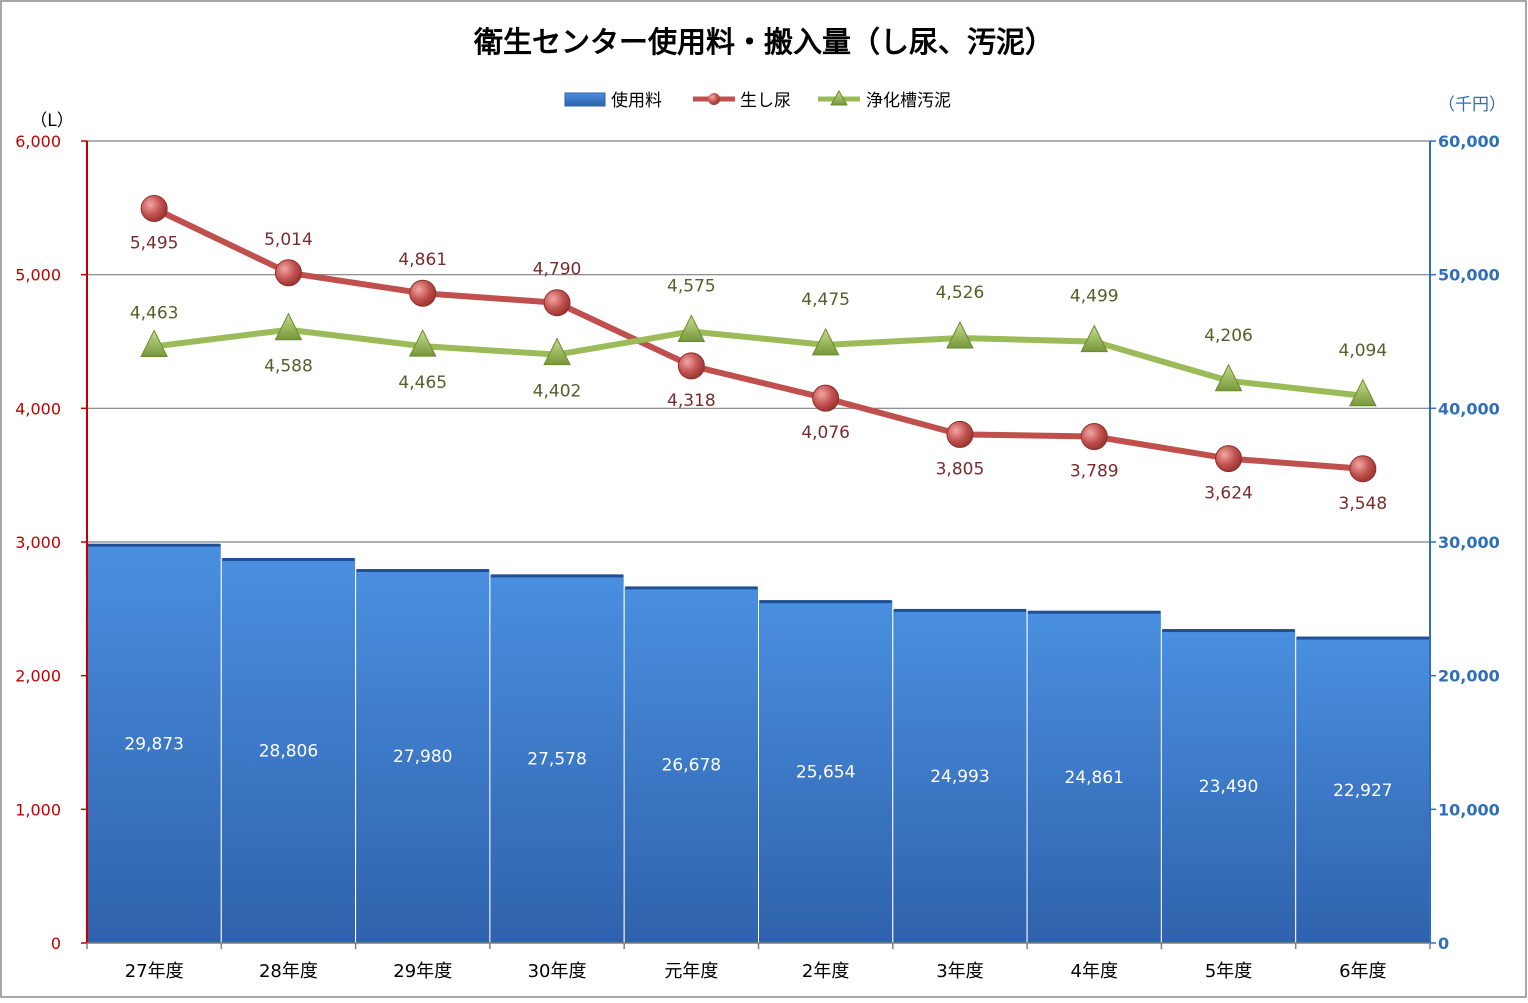  What do you see at coordinates (1363, 504) in the screenshot?
I see `night-soil-value-label: 3,548` at bounding box center [1363, 504].